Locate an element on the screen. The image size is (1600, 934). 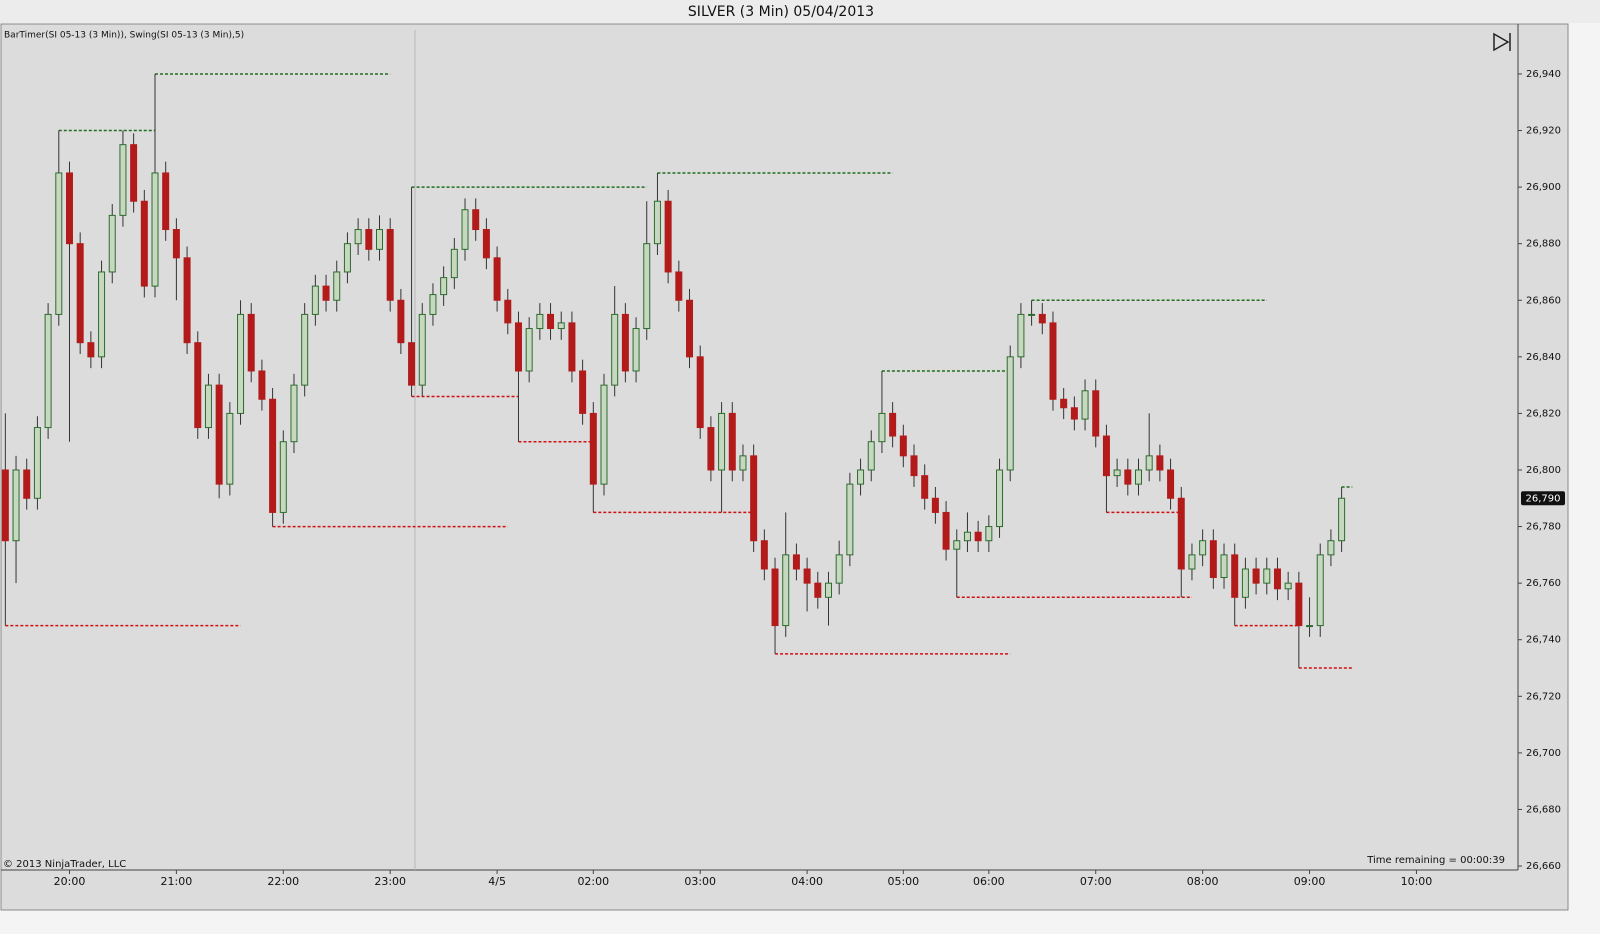
x-tick-label: 21:00 is located at coordinates (177, 881).